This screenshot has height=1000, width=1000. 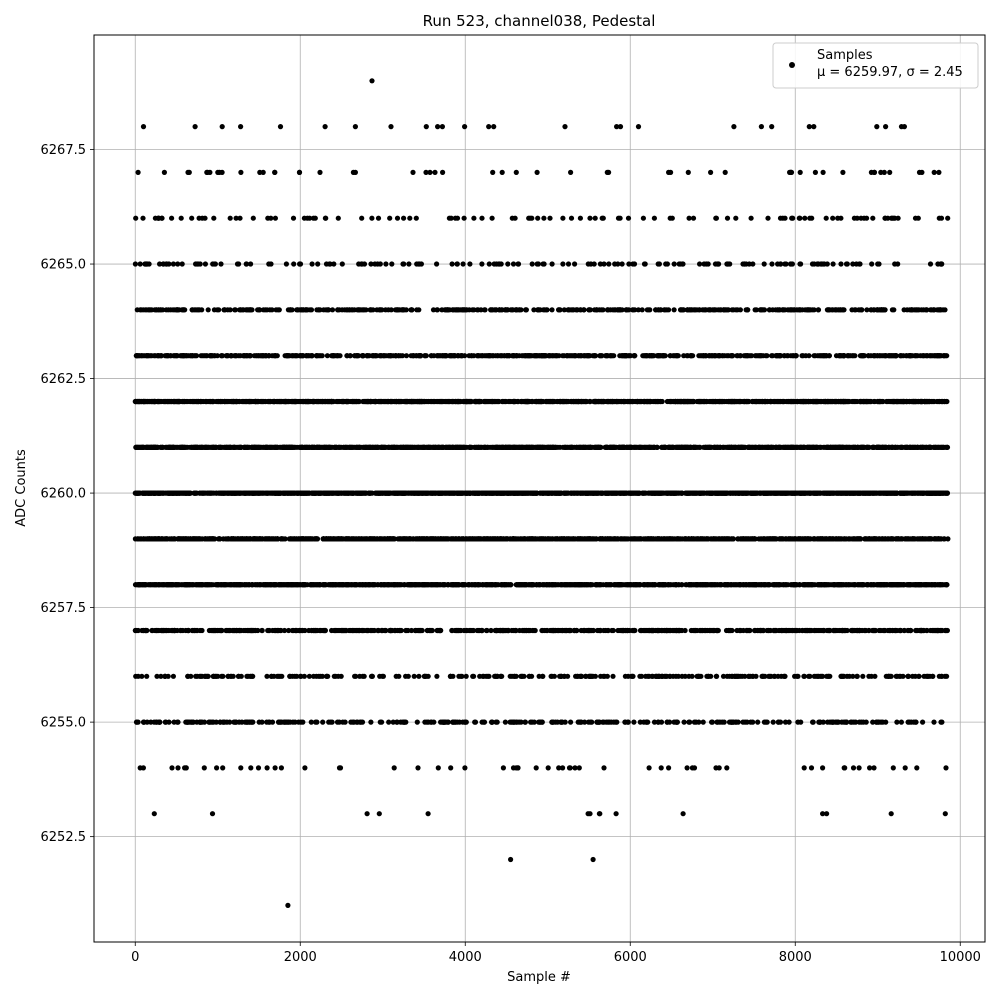 I want to click on chart-title: Run 523, channel038, Pedestal, so click(x=539, y=21).